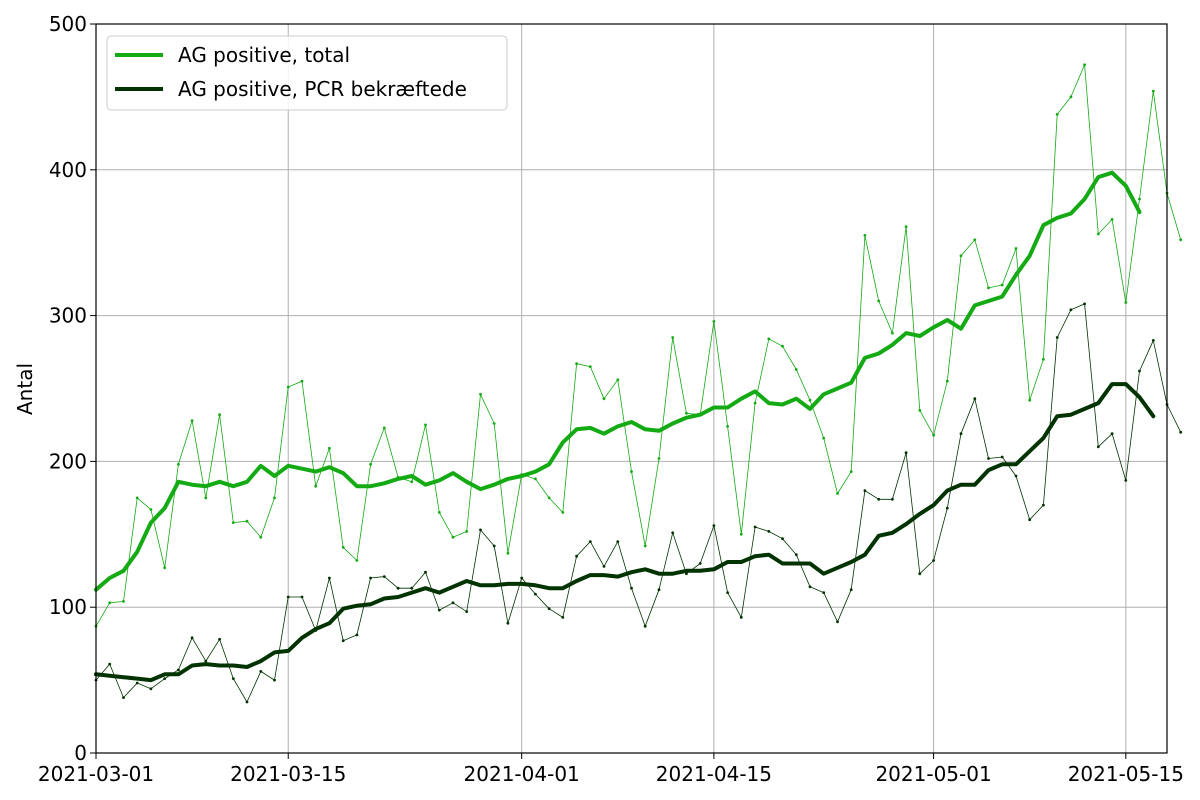 This screenshot has height=800, width=1200. Describe the element at coordinates (80, 753) in the screenshot. I see `y-tick-label: 0` at that location.